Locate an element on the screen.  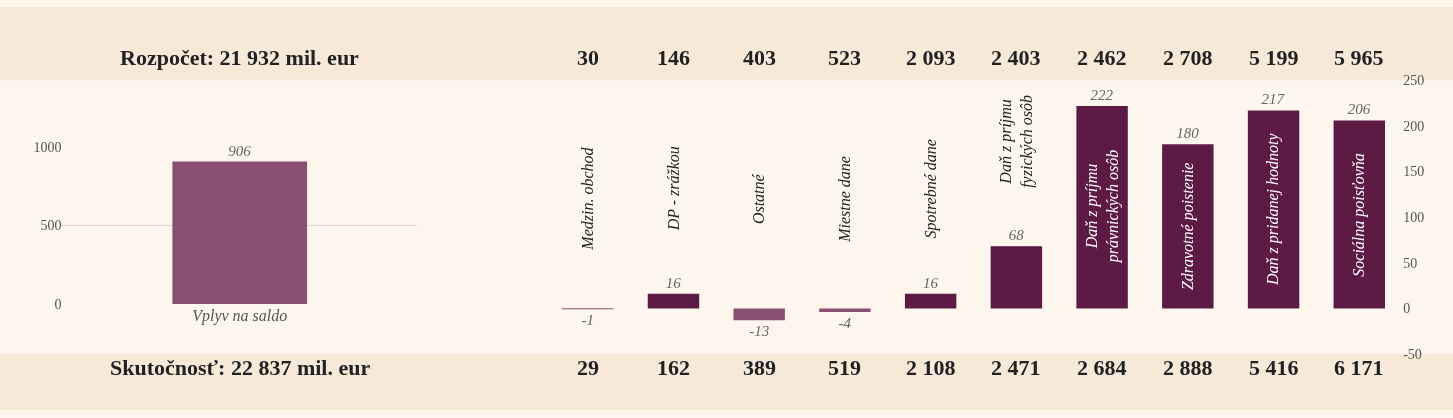
text: 389 is located at coordinates (759, 367).